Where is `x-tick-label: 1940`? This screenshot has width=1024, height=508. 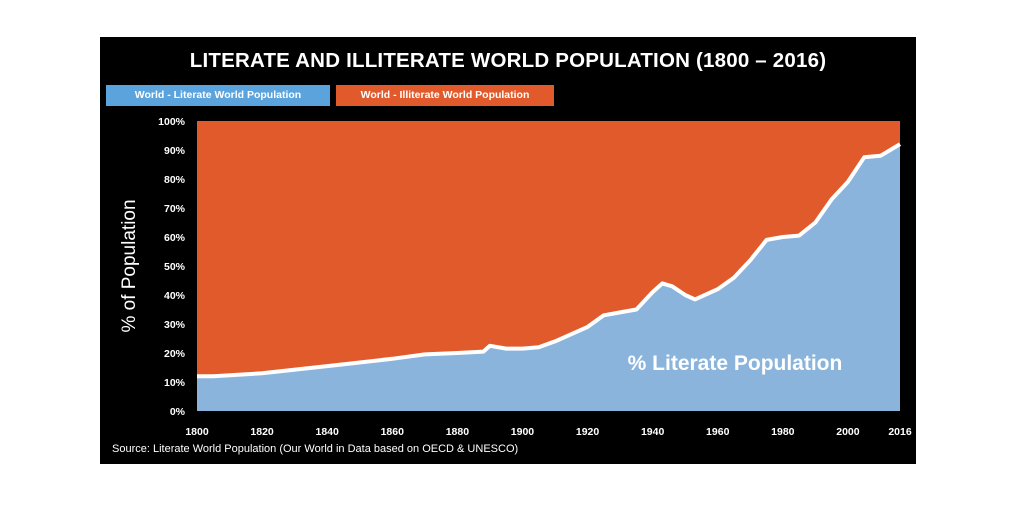
x-tick-label: 1940 is located at coordinates (653, 432).